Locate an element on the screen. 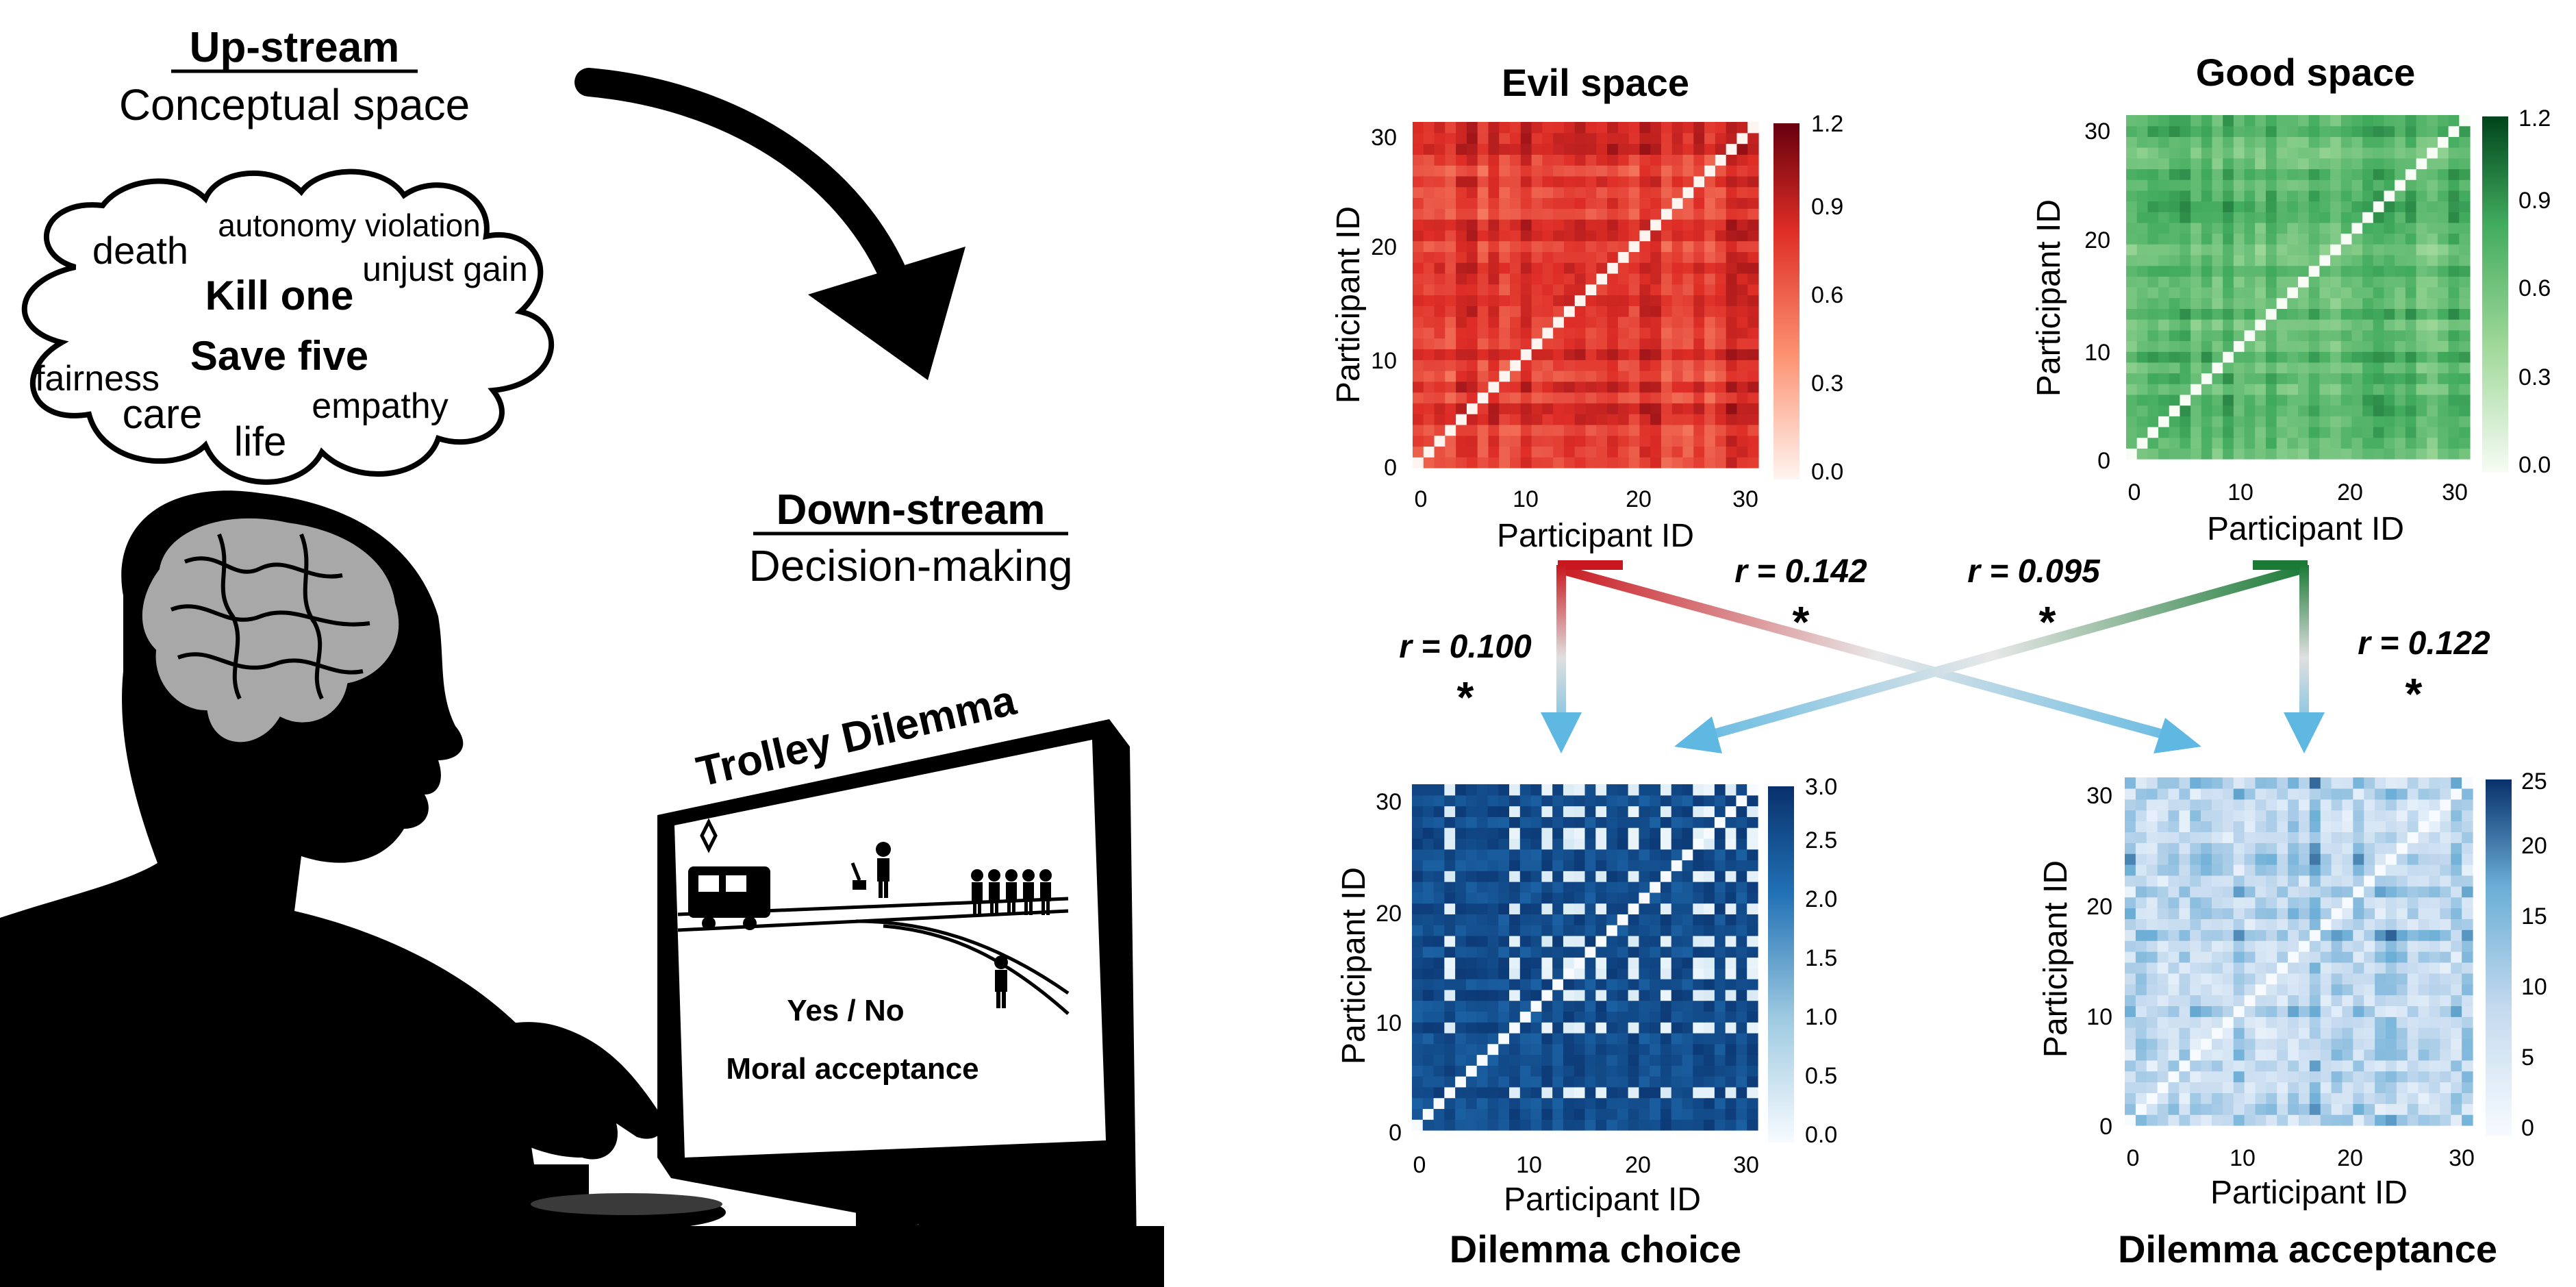 This screenshot has width=2576, height=1287. tick-label: 30 is located at coordinates (2099, 796).